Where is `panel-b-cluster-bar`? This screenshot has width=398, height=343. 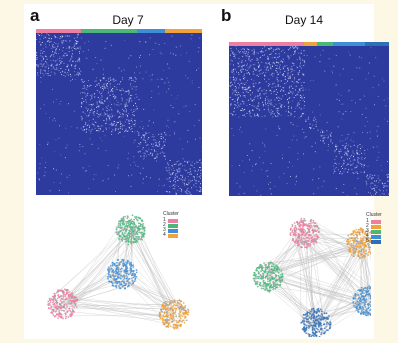 panel-b-cluster-bar is located at coordinates (309, 44).